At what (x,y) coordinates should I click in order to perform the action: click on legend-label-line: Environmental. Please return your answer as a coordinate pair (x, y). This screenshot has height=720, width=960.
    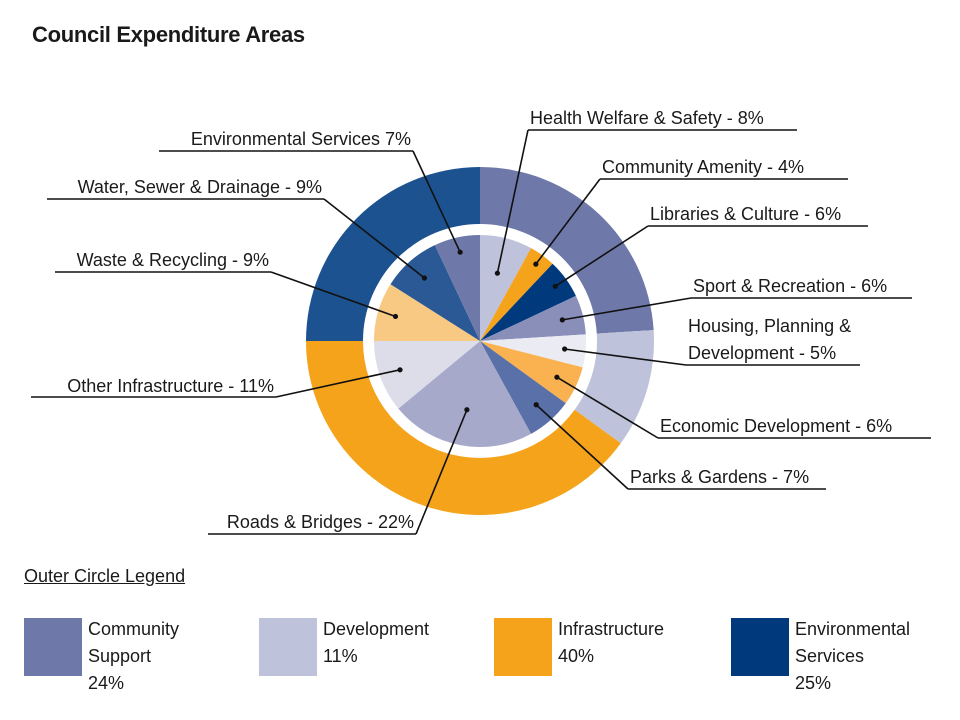
    Looking at the image, I should click on (853, 629).